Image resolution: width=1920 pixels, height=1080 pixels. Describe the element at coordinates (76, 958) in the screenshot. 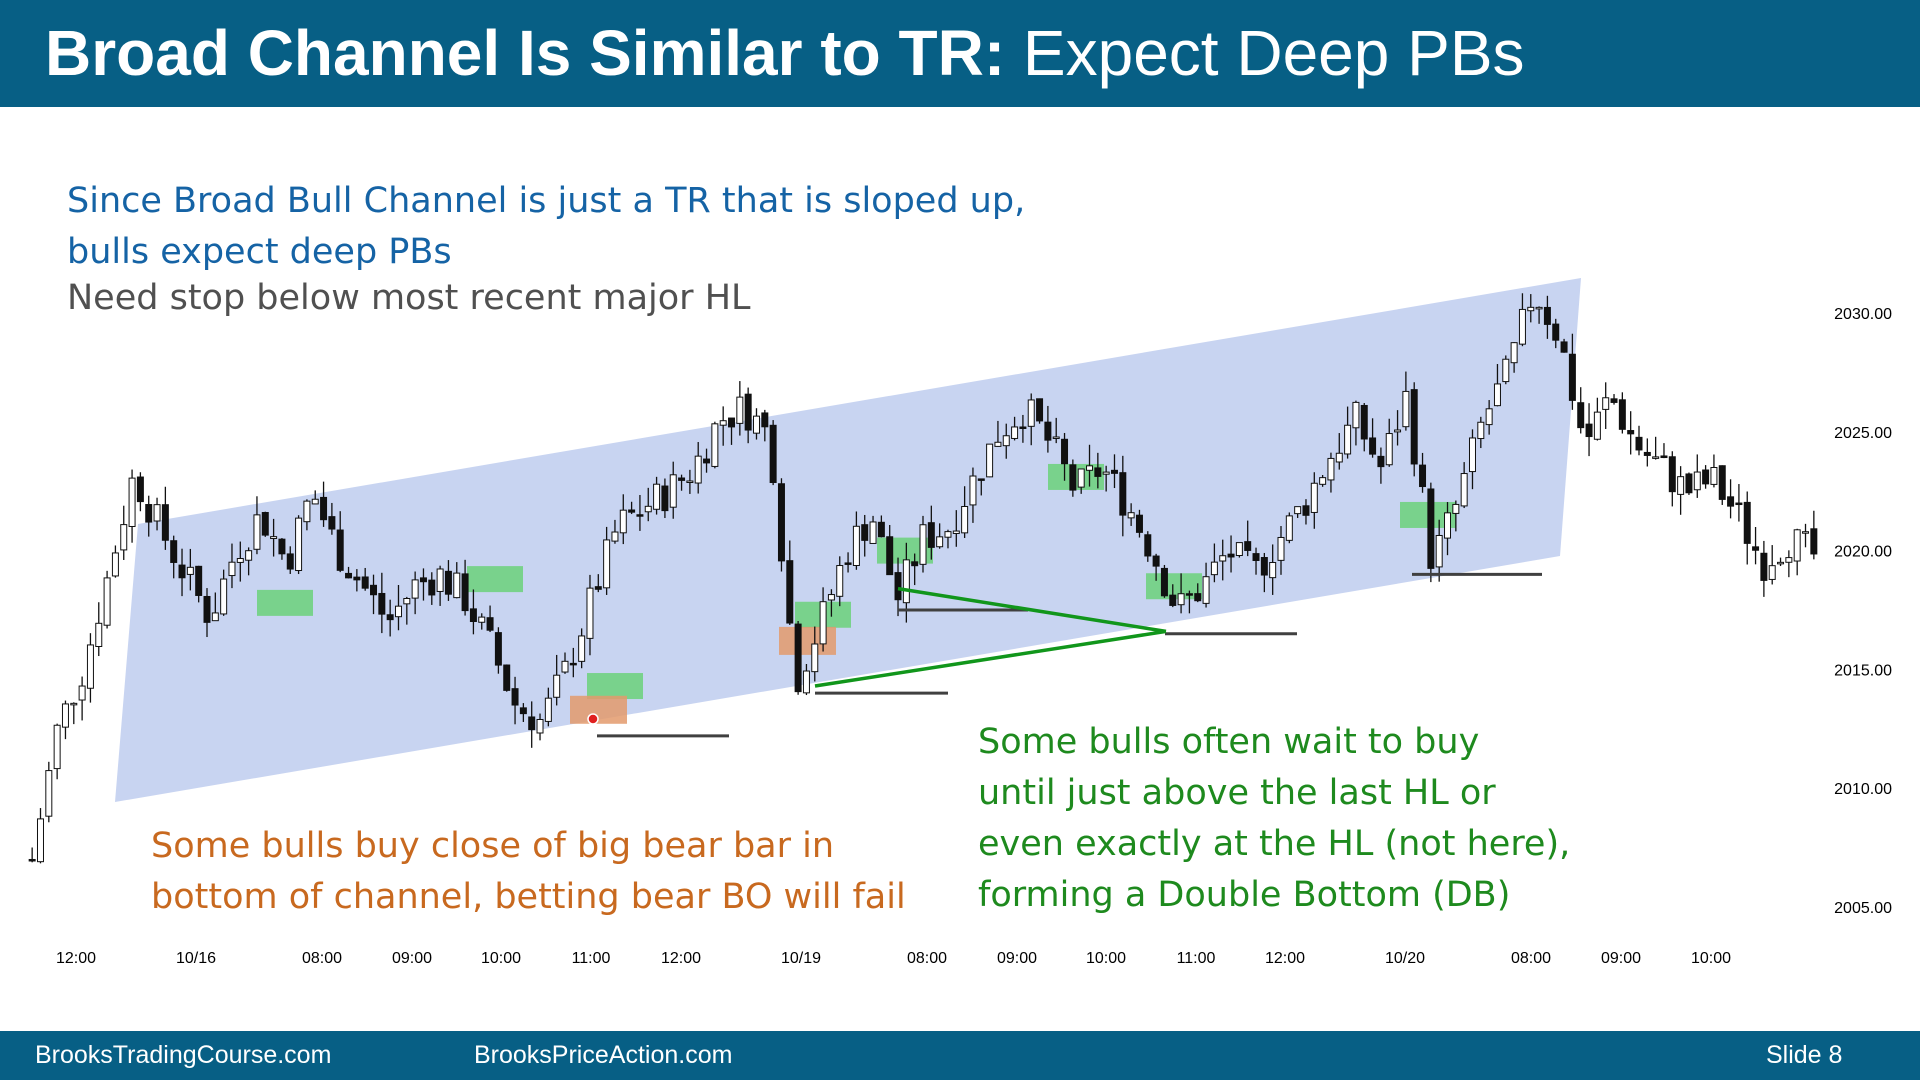

I see `x-tick-label: 12:00` at that location.